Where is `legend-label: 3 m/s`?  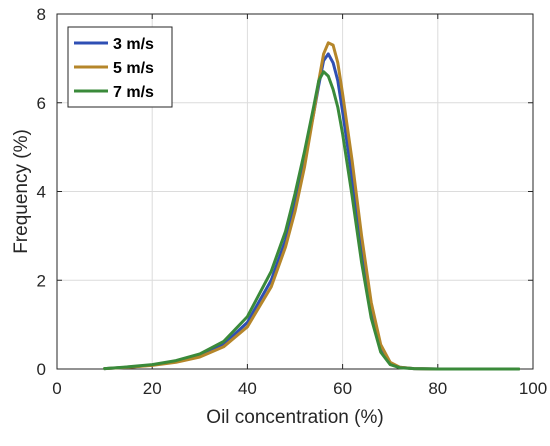
legend-label: 3 m/s is located at coordinates (133, 44).